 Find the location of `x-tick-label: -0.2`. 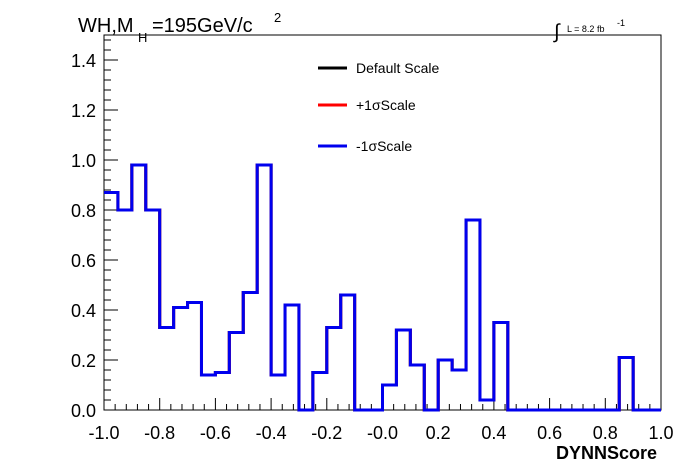

x-tick-label: -0.2 is located at coordinates (326, 433).